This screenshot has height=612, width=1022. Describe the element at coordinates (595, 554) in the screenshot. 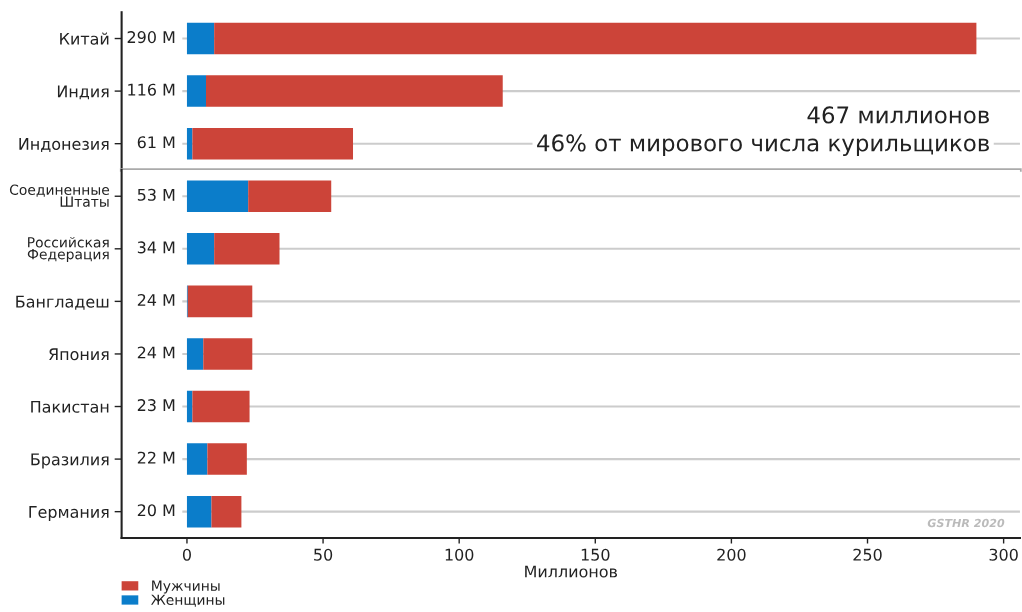

I see `x-tick-label: 150` at that location.